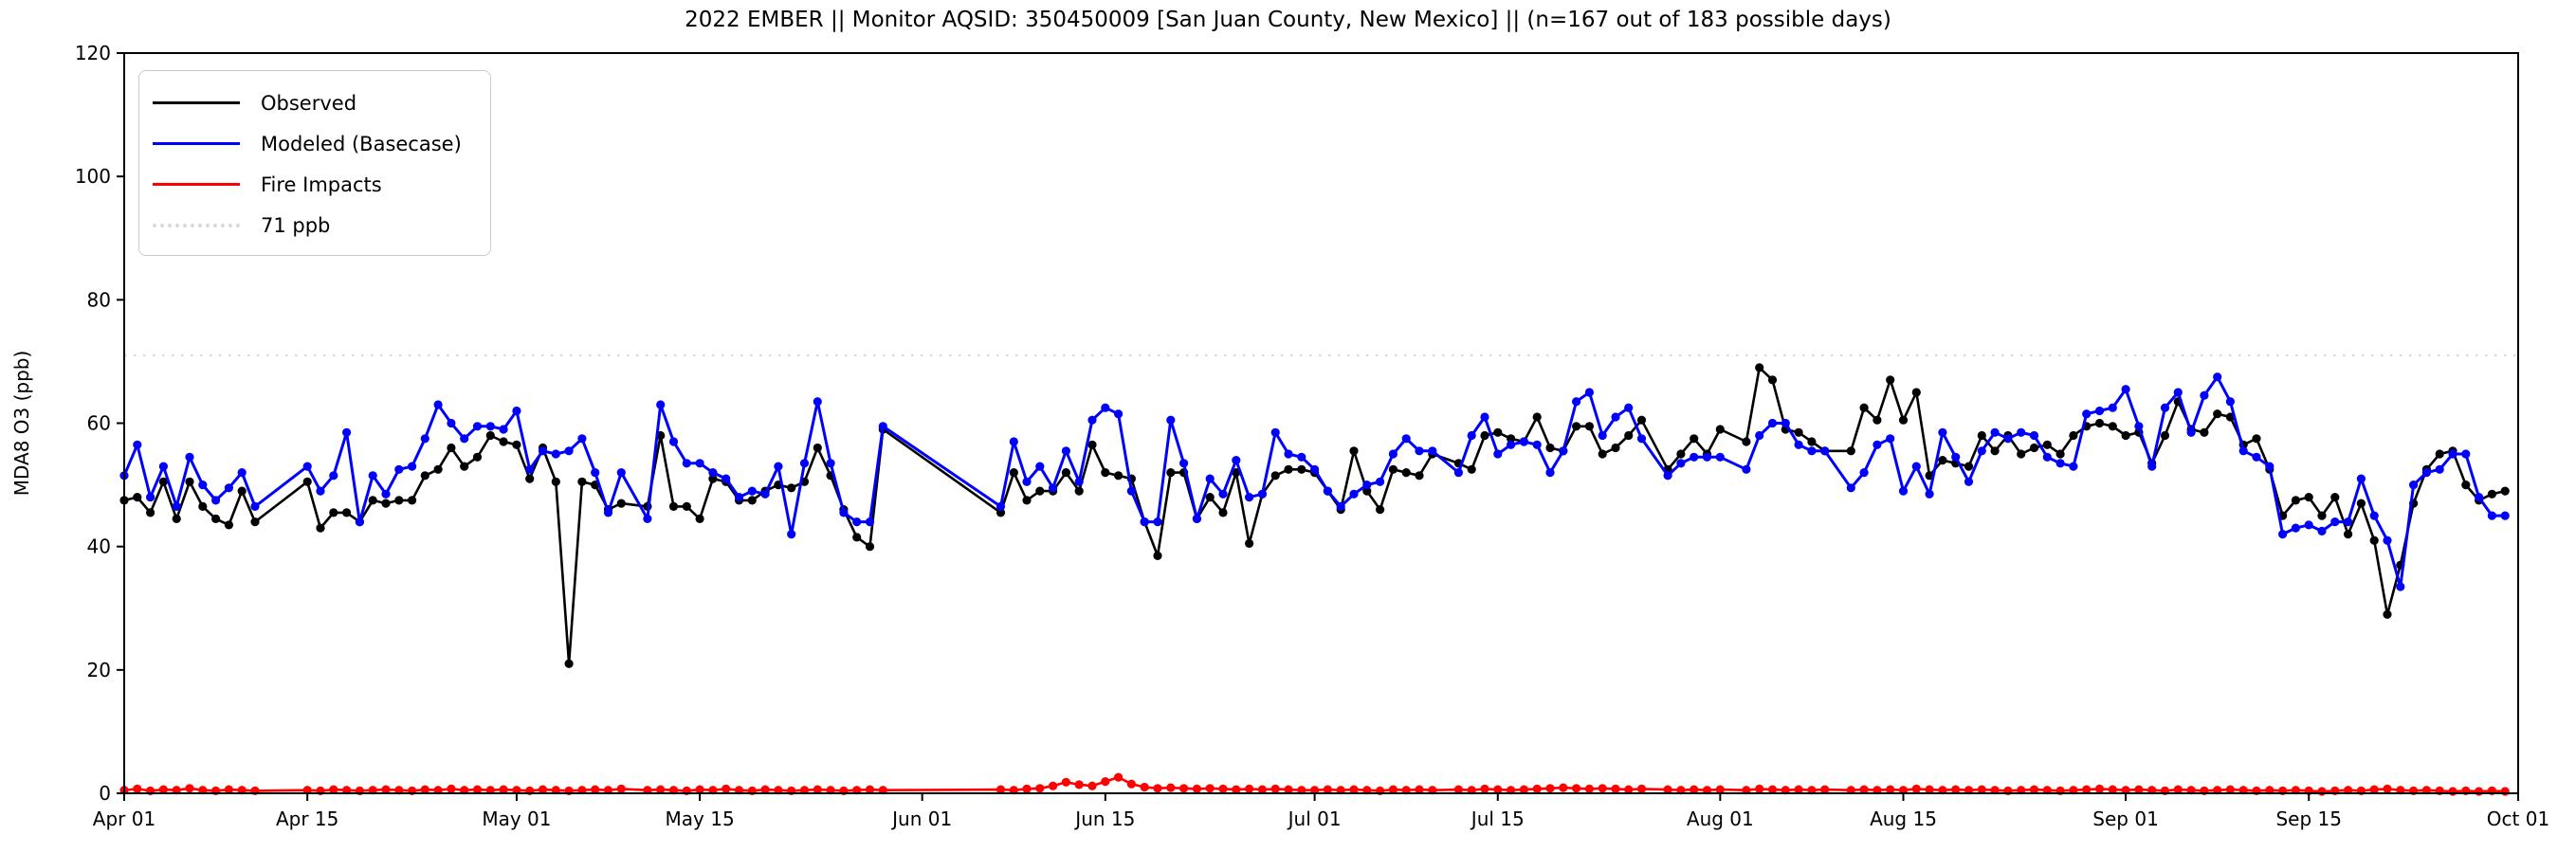 The height and width of the screenshot is (853, 2576). Describe the element at coordinates (196, 102) in the screenshot. I see `observed-line-sample-icon` at that location.